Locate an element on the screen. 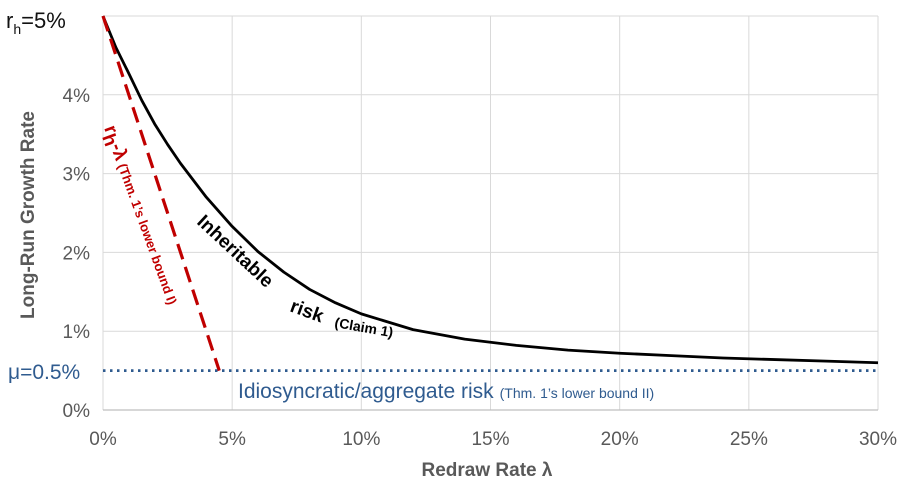 The height and width of the screenshot is (487, 906). y-axis-title: Long-Run Growth Rate is located at coordinates (28, 215).